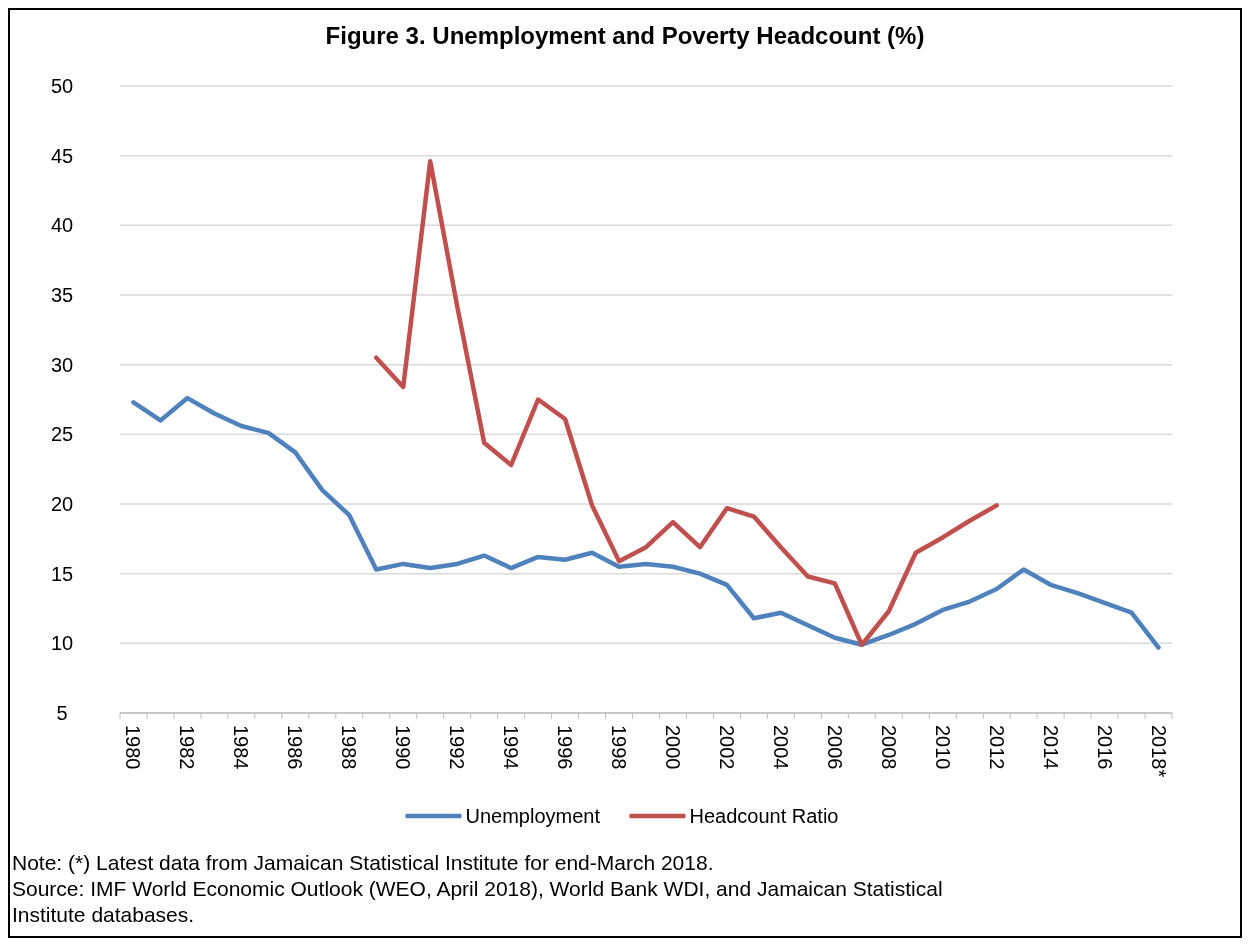 The height and width of the screenshot is (946, 1250). Describe the element at coordinates (62, 86) in the screenshot. I see `y-tick-label: 50` at that location.